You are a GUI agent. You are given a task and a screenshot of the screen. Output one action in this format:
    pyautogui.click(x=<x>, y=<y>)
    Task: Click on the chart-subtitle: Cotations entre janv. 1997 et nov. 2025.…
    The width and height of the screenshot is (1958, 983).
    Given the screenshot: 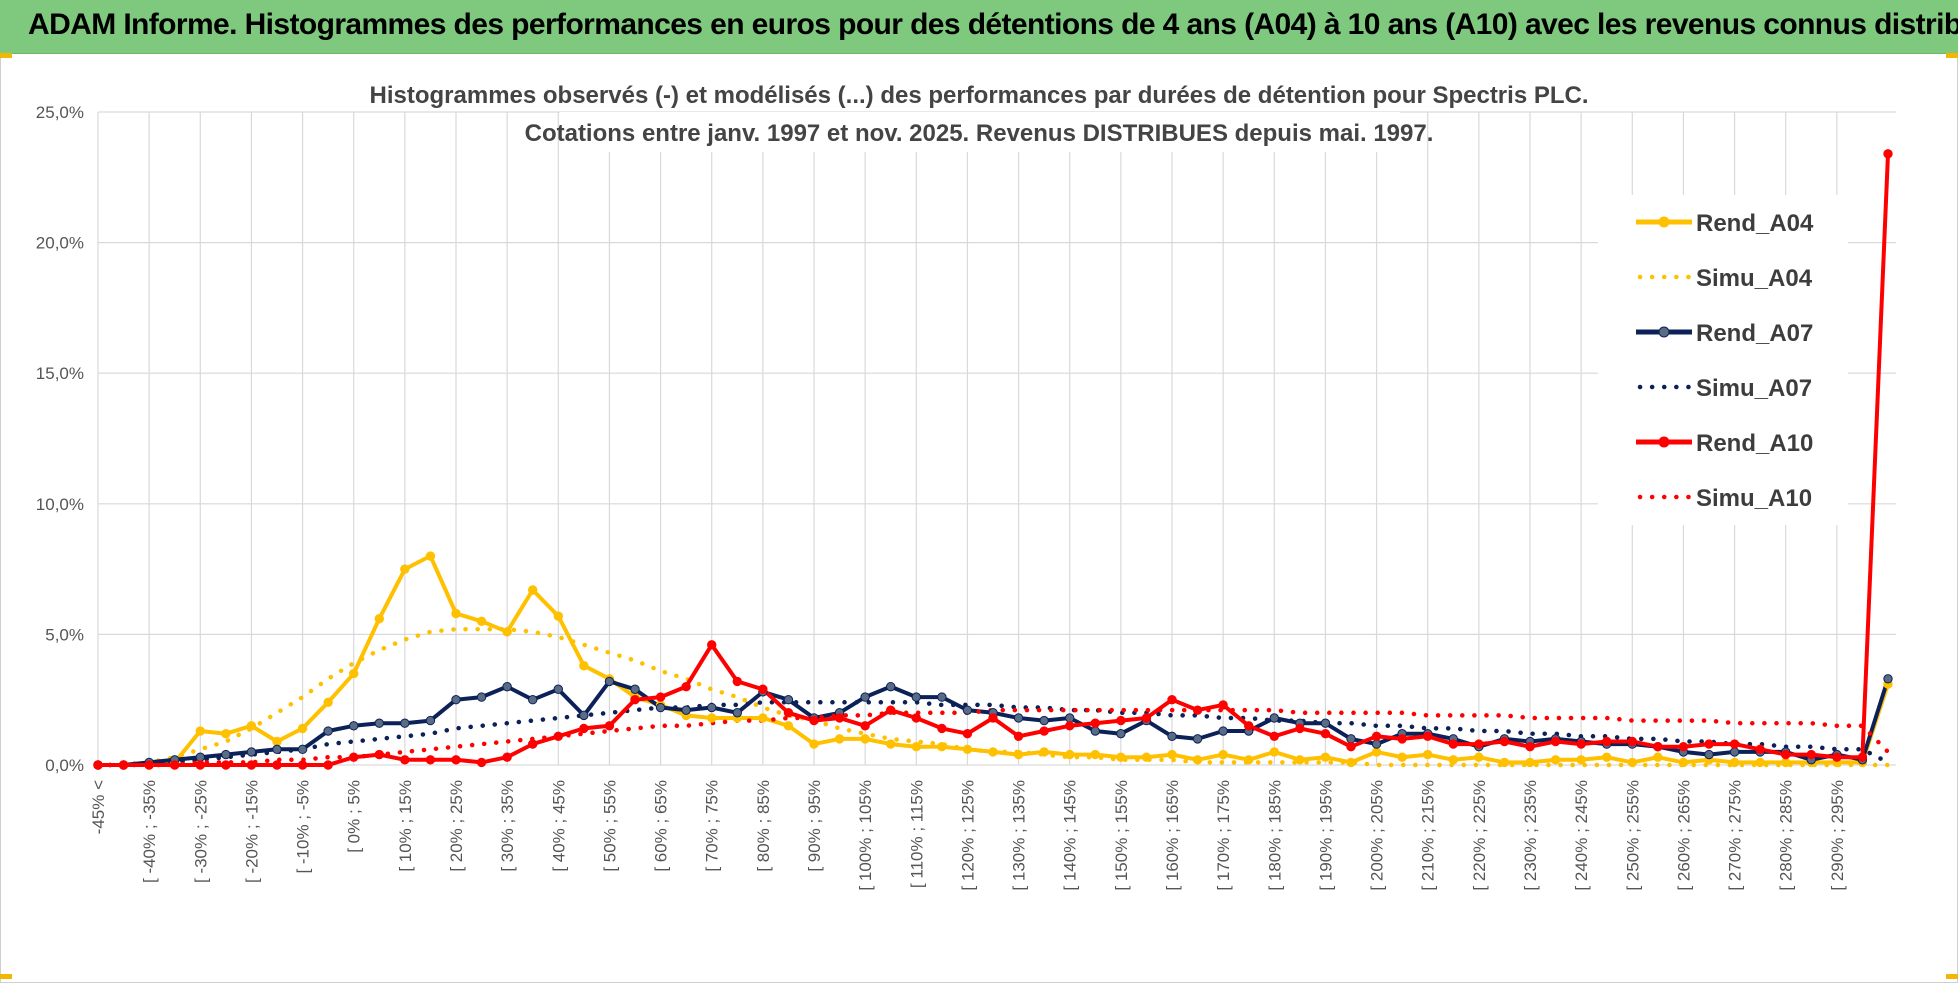 What is the action you would take?
    pyautogui.click(x=979, y=133)
    